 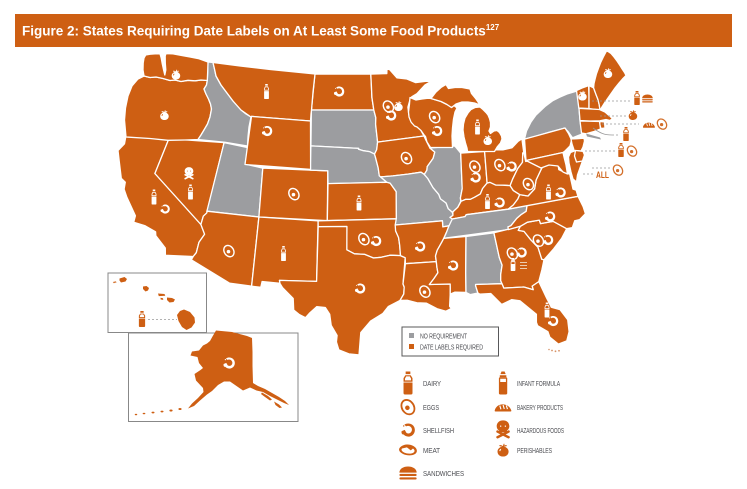 I want to click on svg-text: ALL, so click(x=602, y=175).